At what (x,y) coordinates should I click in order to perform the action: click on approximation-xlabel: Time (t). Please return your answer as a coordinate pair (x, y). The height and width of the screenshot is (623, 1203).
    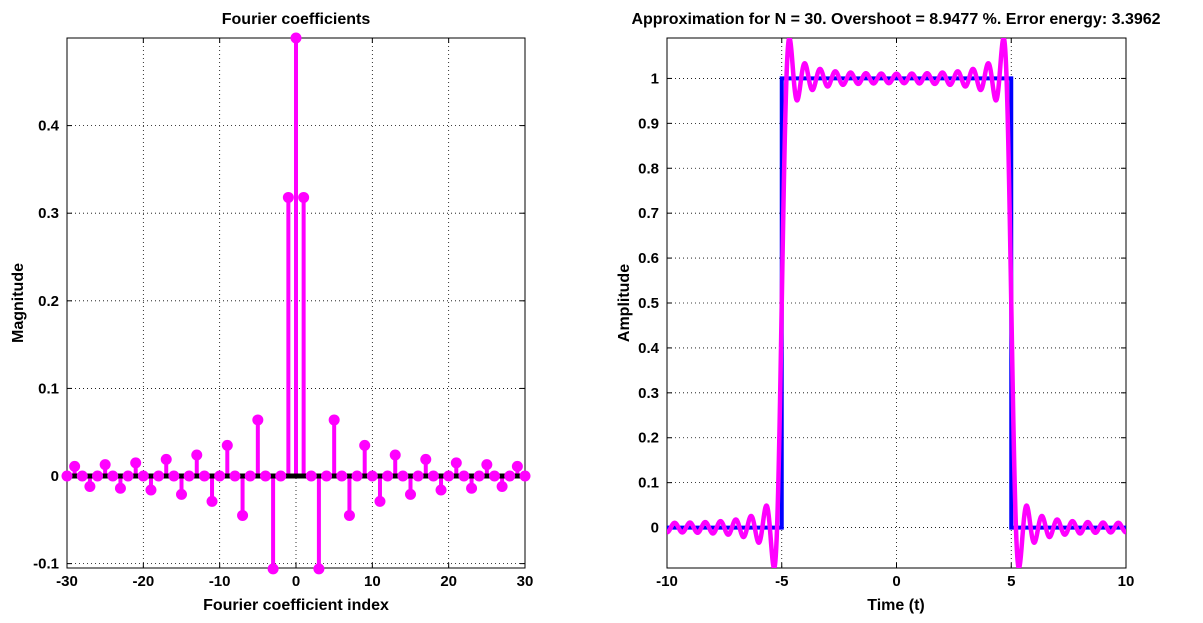
    Looking at the image, I should click on (895, 605).